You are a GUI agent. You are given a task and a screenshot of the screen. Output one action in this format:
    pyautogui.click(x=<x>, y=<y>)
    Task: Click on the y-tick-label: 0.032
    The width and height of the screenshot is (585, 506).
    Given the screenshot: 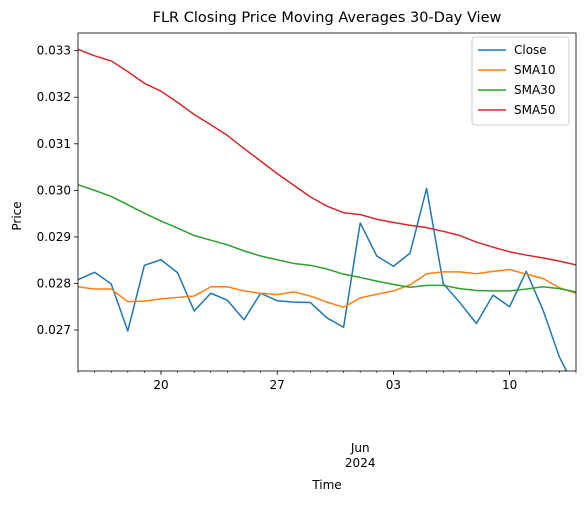 What is the action you would take?
    pyautogui.click(x=54, y=97)
    